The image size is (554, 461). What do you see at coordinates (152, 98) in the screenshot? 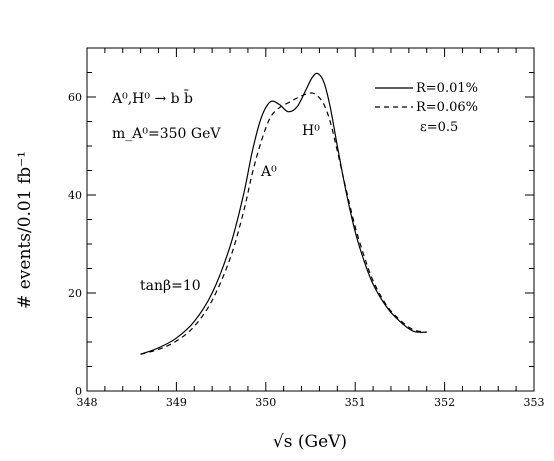
I see `annotation-process: A⁰,H⁰ → b b̄` at bounding box center [152, 98].